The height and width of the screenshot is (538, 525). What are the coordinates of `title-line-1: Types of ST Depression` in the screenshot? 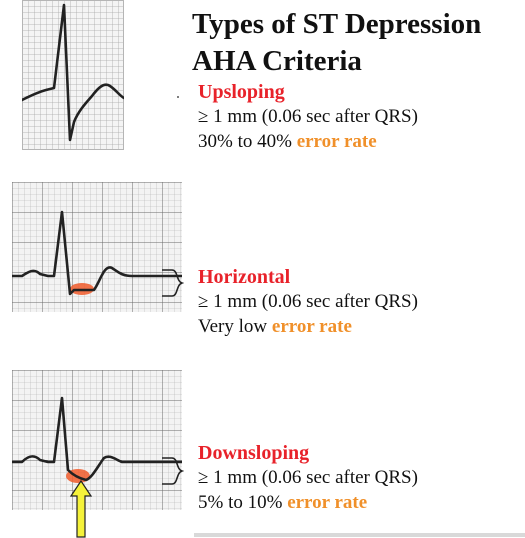 It's located at (337, 24).